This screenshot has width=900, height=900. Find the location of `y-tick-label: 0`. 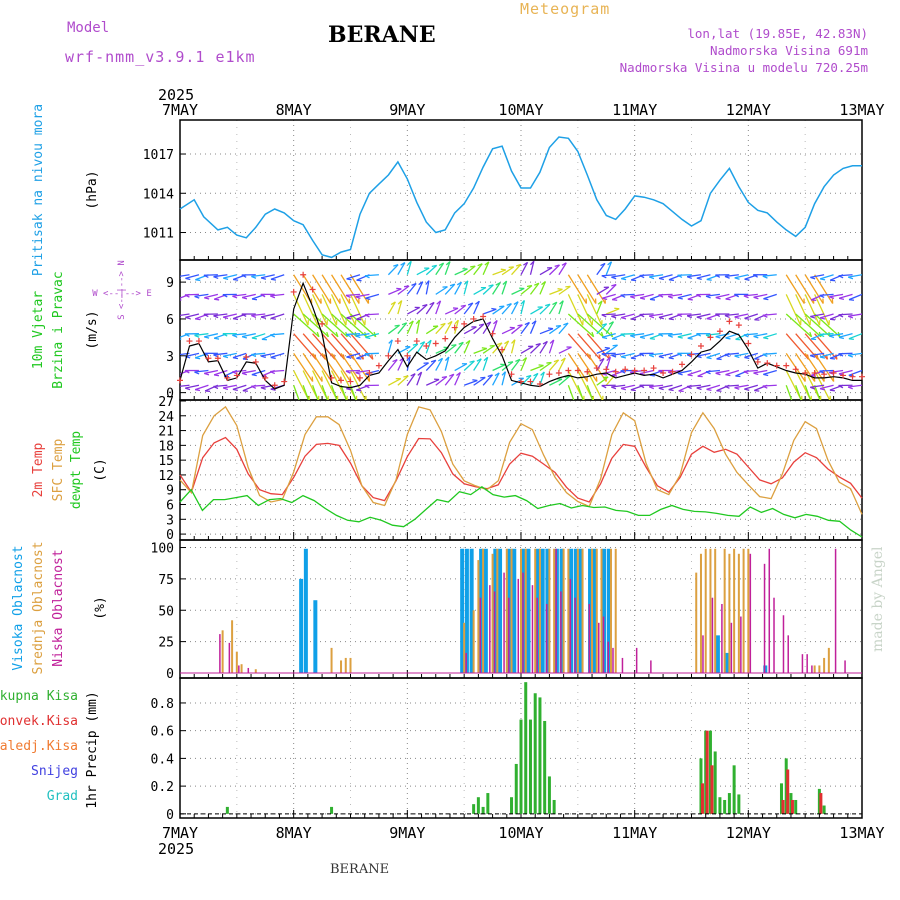

y-tick-label: 0 is located at coordinates (170, 815).